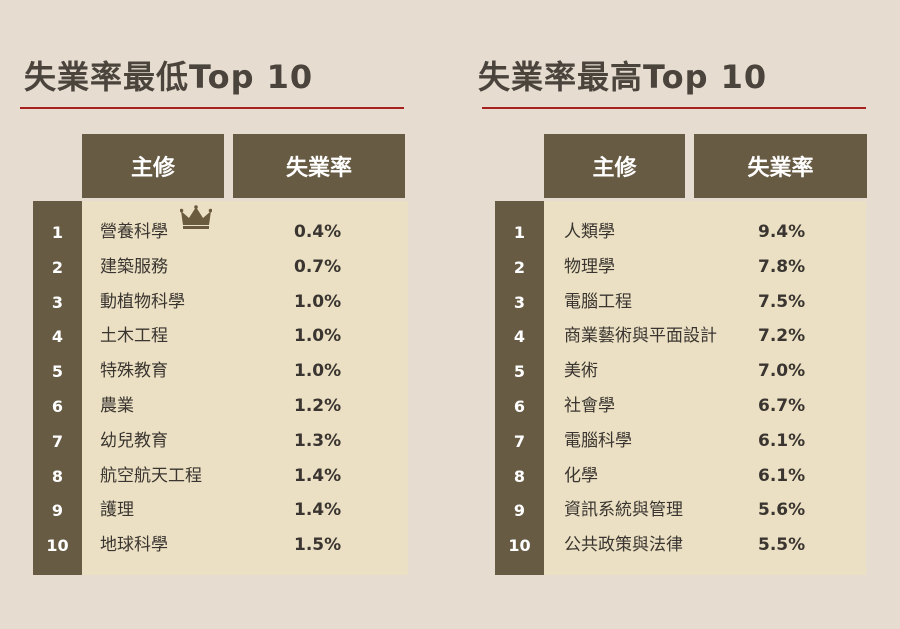 The image size is (900, 629). What do you see at coordinates (134, 266) in the screenshot?
I see `major-name: 建築服務` at bounding box center [134, 266].